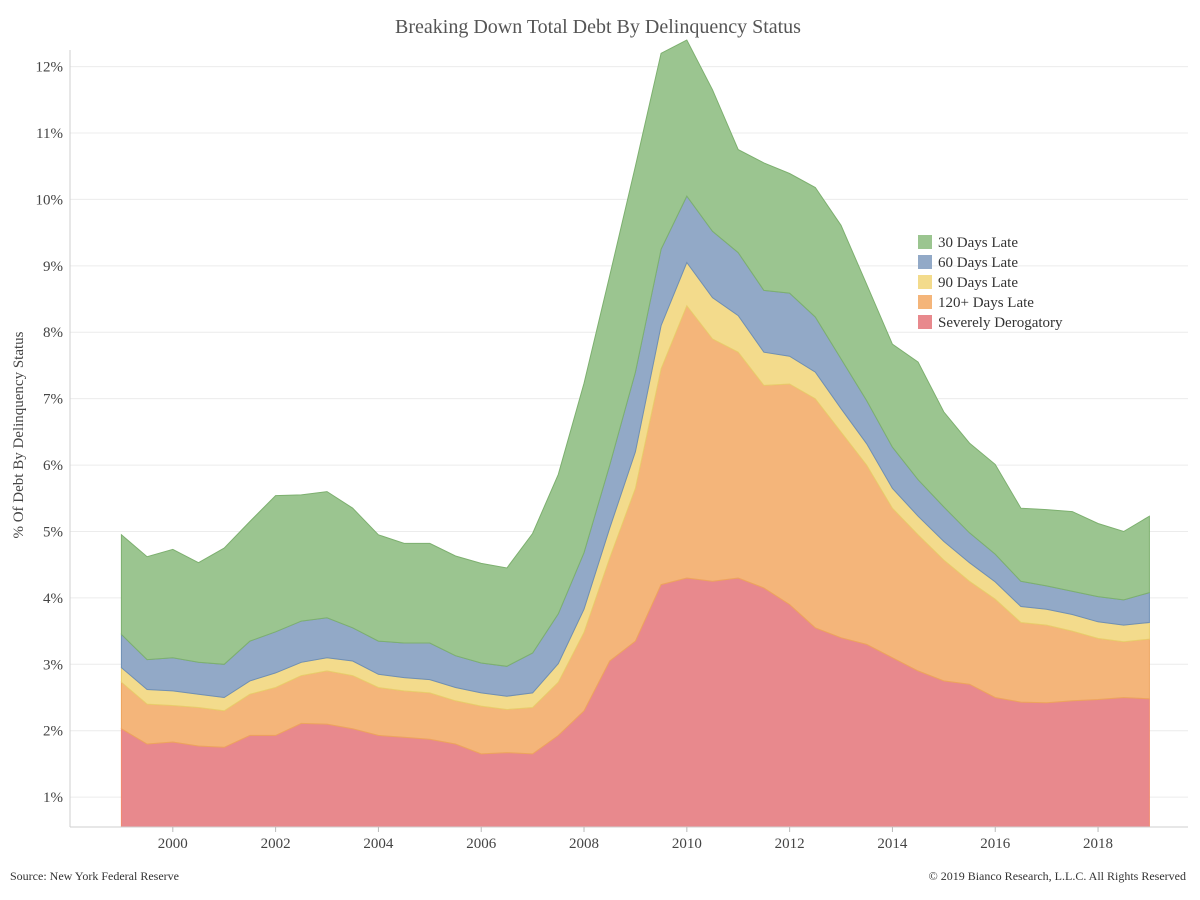 This screenshot has height=900, width=1200. What do you see at coordinates (925, 242) in the screenshot?
I see `legend-swatch-30-days-late` at bounding box center [925, 242].